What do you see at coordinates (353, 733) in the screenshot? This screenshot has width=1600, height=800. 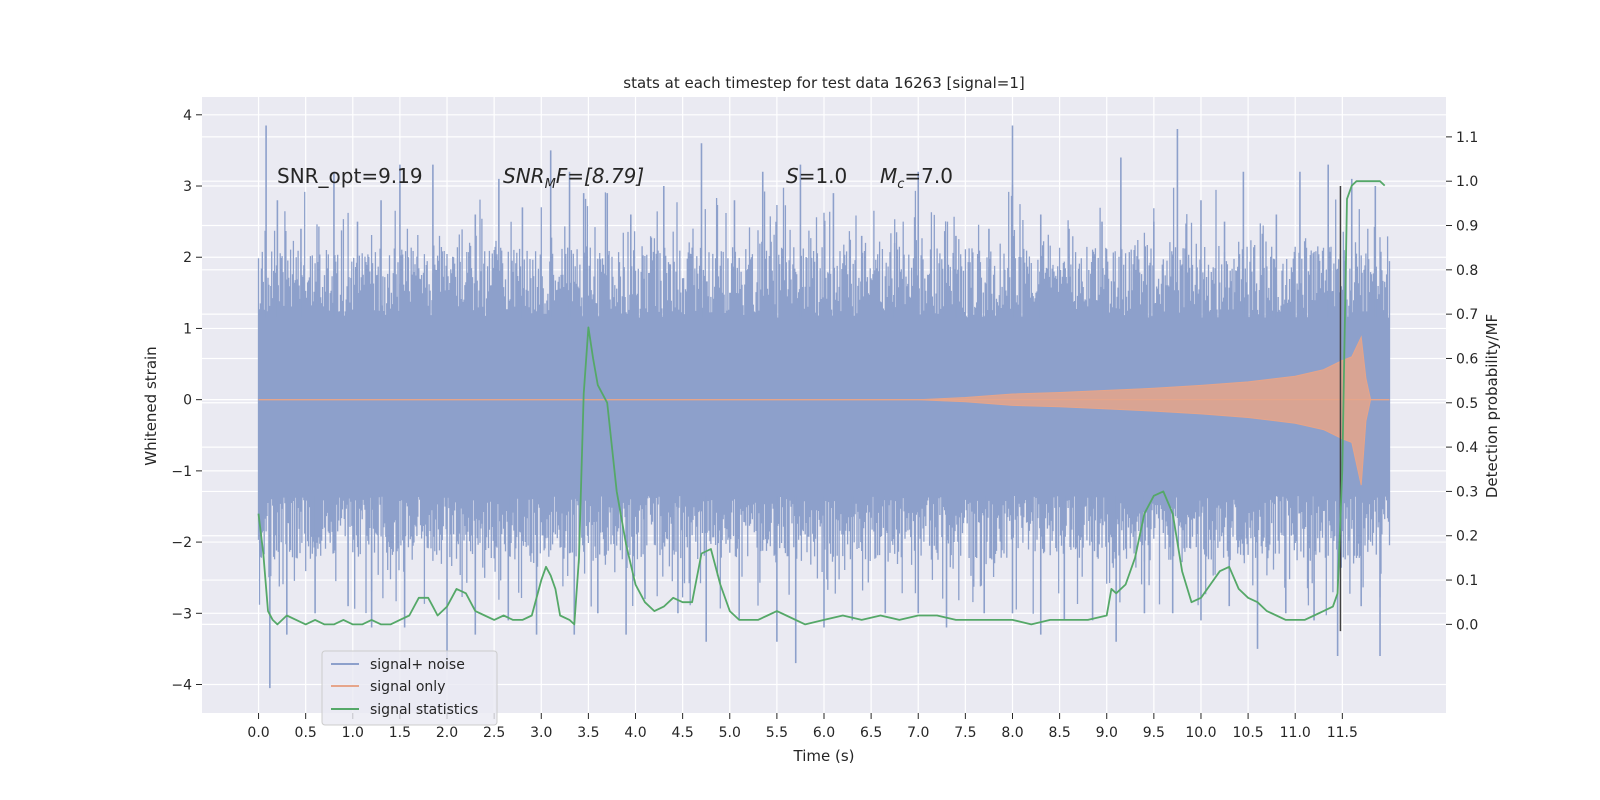 I see `x-tick-label: 1.0` at bounding box center [353, 733].